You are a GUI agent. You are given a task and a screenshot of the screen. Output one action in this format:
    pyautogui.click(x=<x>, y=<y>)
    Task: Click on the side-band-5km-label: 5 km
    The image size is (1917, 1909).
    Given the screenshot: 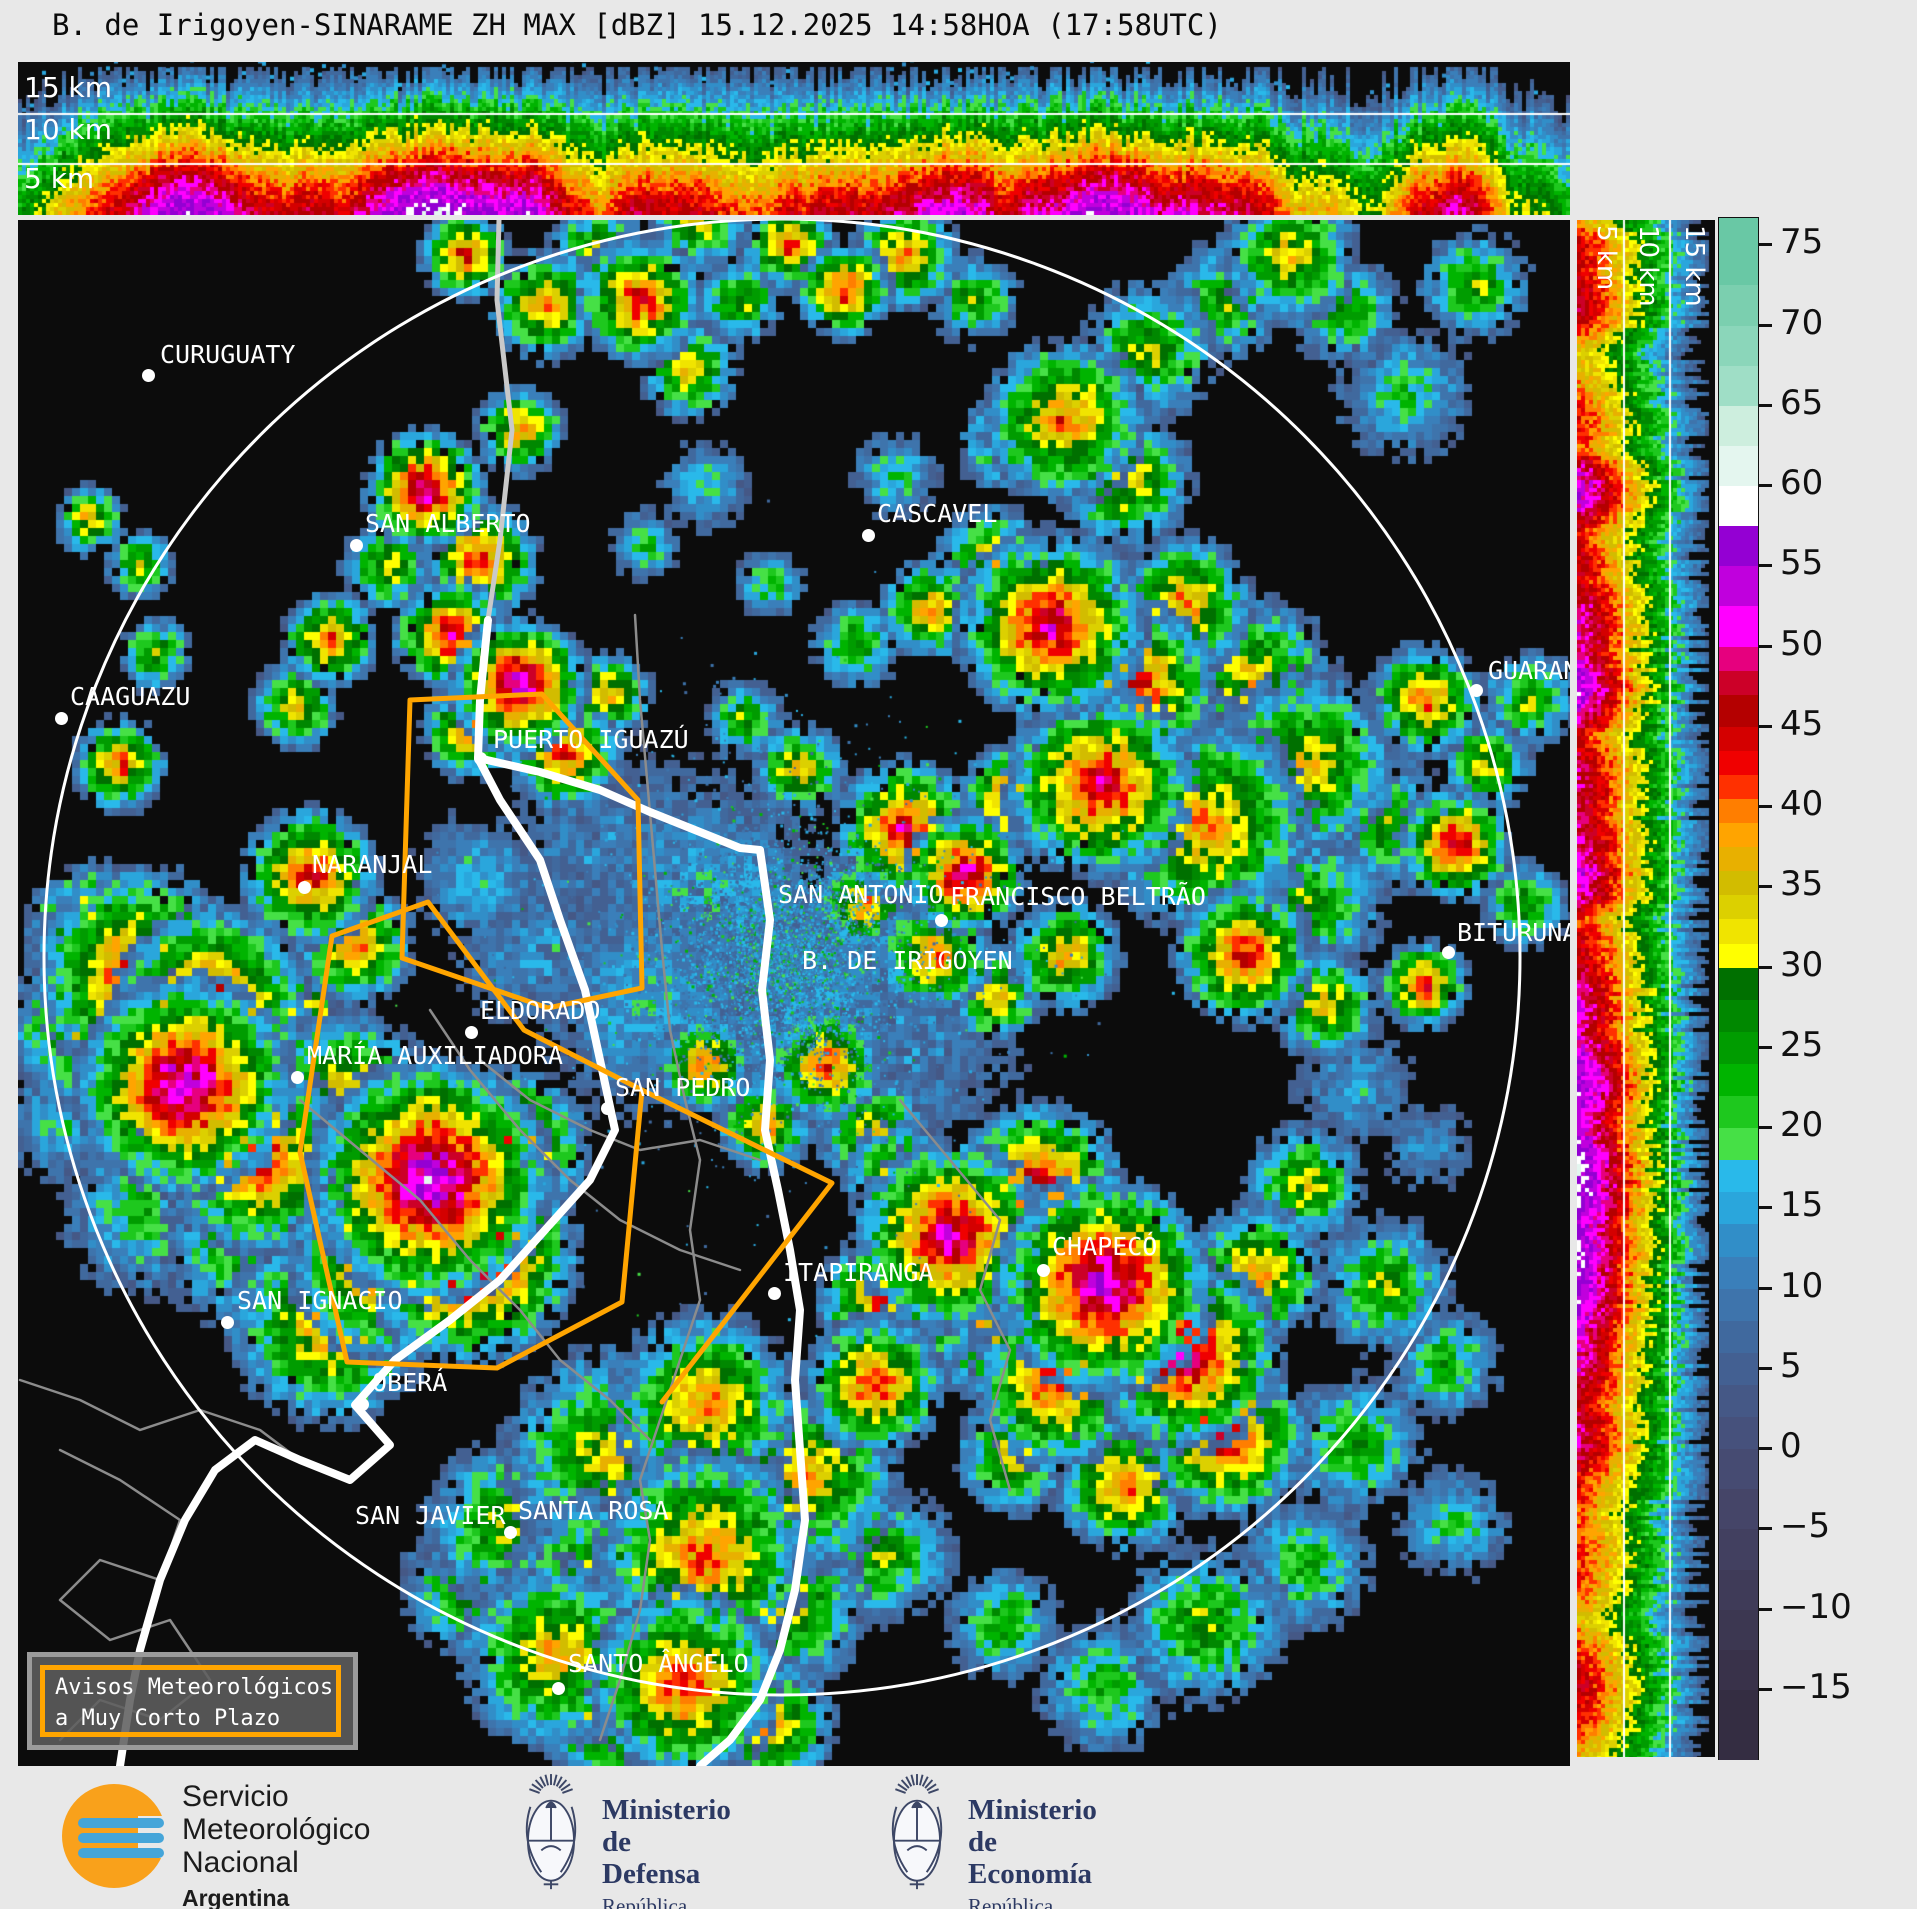 What is the action you would take?
    pyautogui.click(x=1606, y=258)
    